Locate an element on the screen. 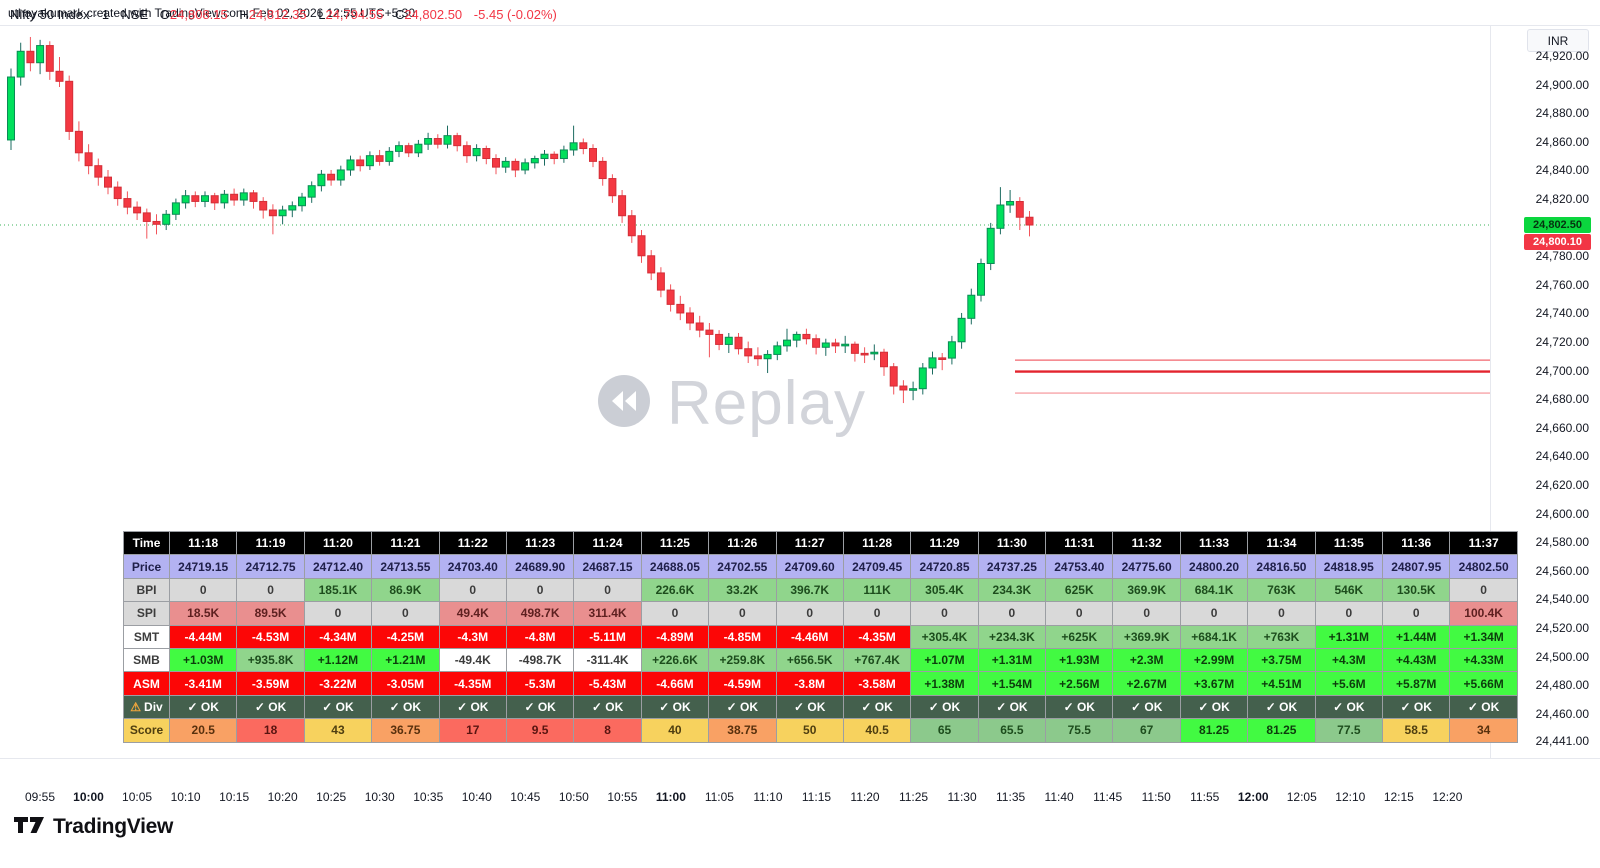 The width and height of the screenshot is (1600, 868). price-axis-label: 24,760.00 is located at coordinates (1562, 284).